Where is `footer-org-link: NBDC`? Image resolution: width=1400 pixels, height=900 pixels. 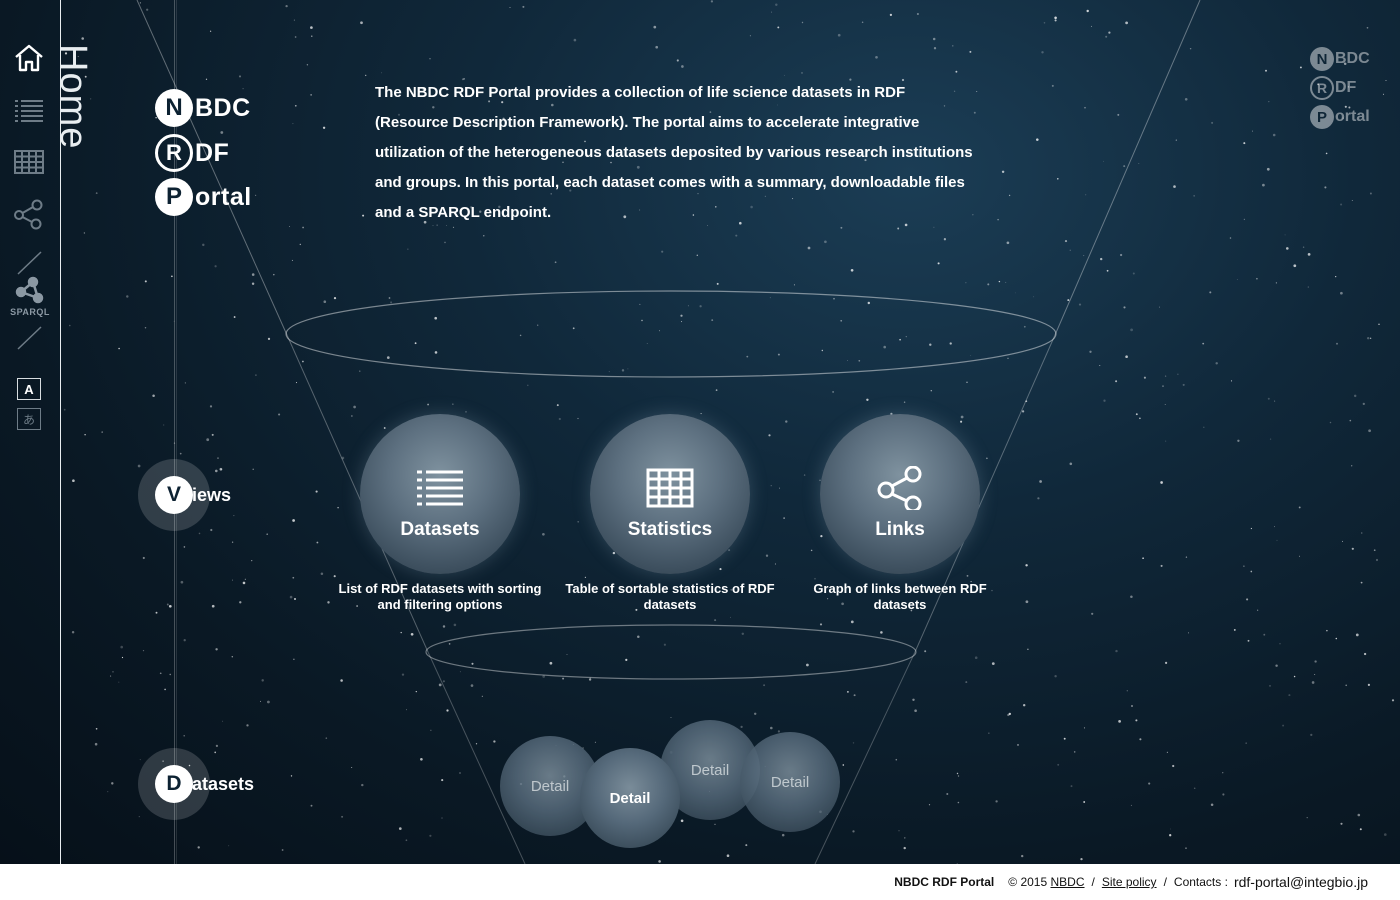 footer-org-link: NBDC is located at coordinates (1067, 882).